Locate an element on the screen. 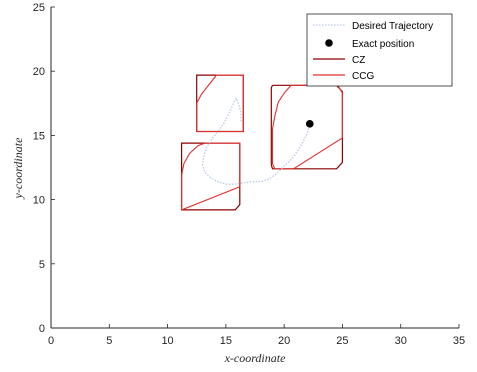  legend-box is located at coordinates (379, 50).